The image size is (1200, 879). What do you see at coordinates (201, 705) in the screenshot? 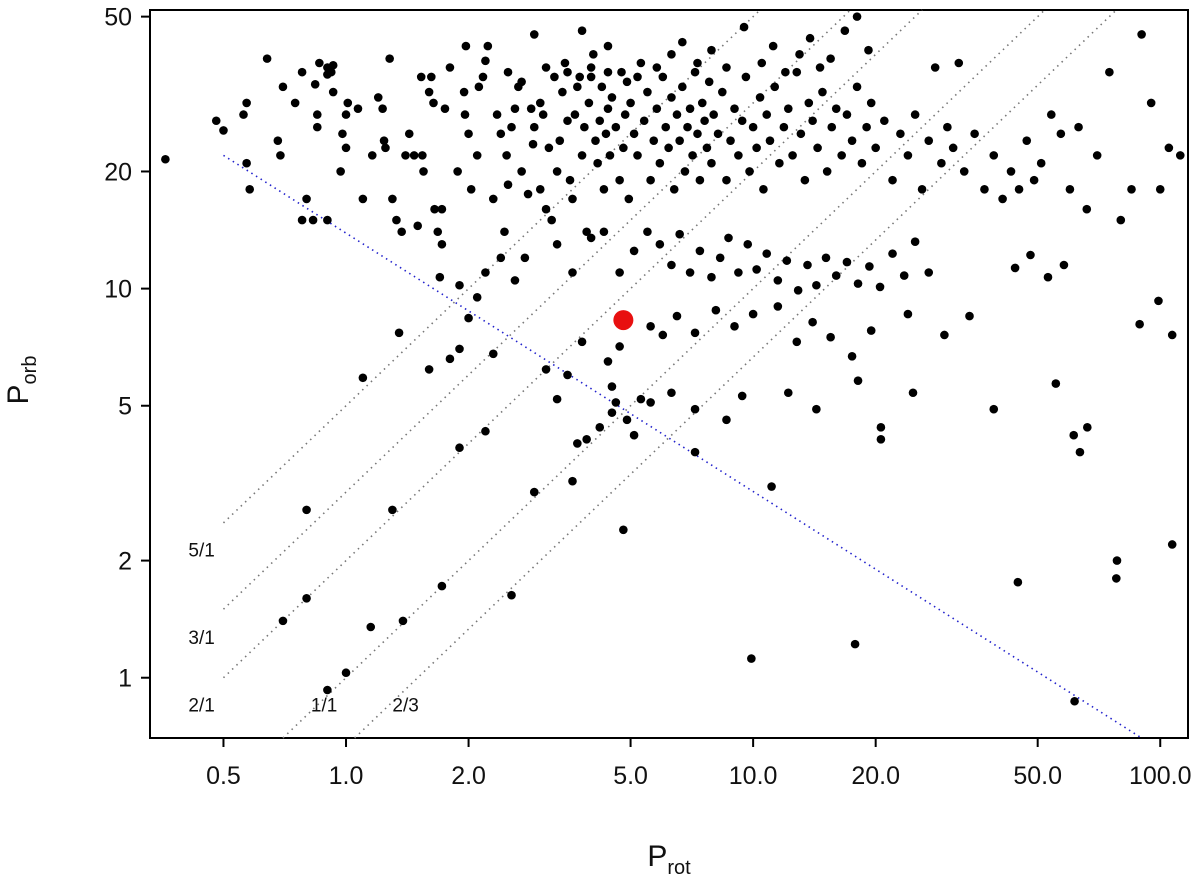
I see `ratio-label: 2/1` at bounding box center [201, 705].